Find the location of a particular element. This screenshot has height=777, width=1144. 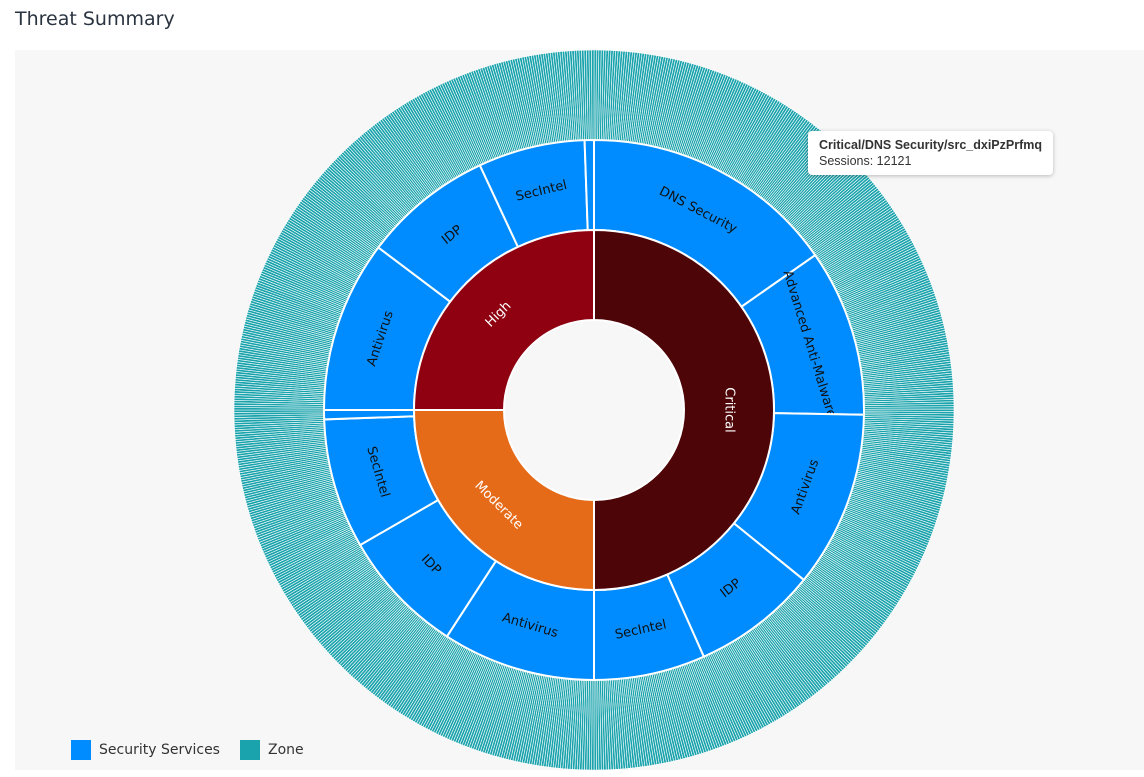

legend-item-zone: Zone is located at coordinates (272, 750).